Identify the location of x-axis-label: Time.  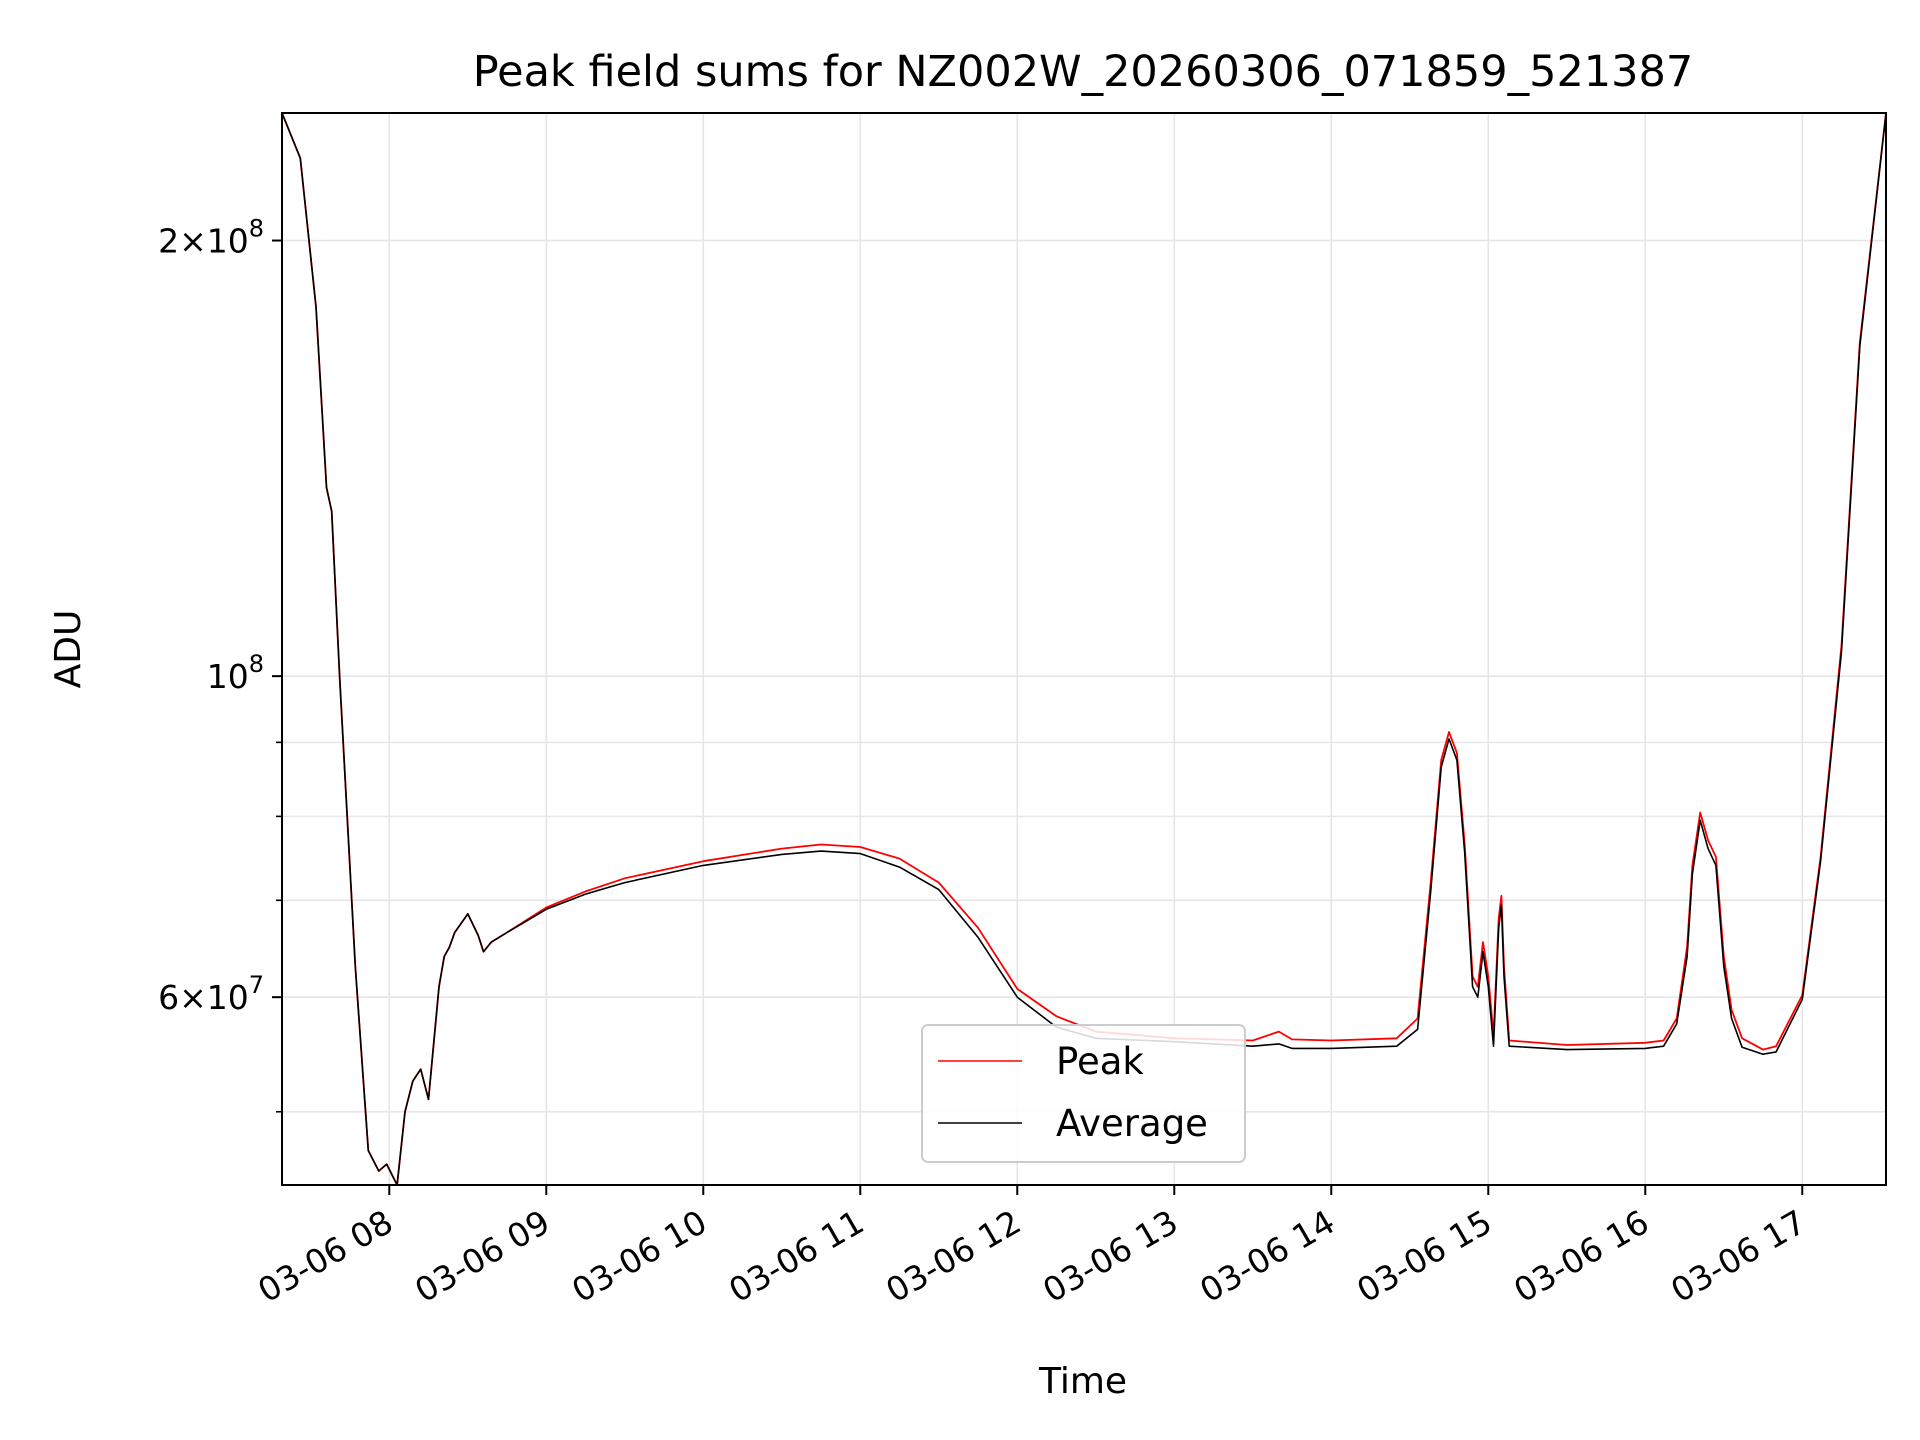
(1082, 1381).